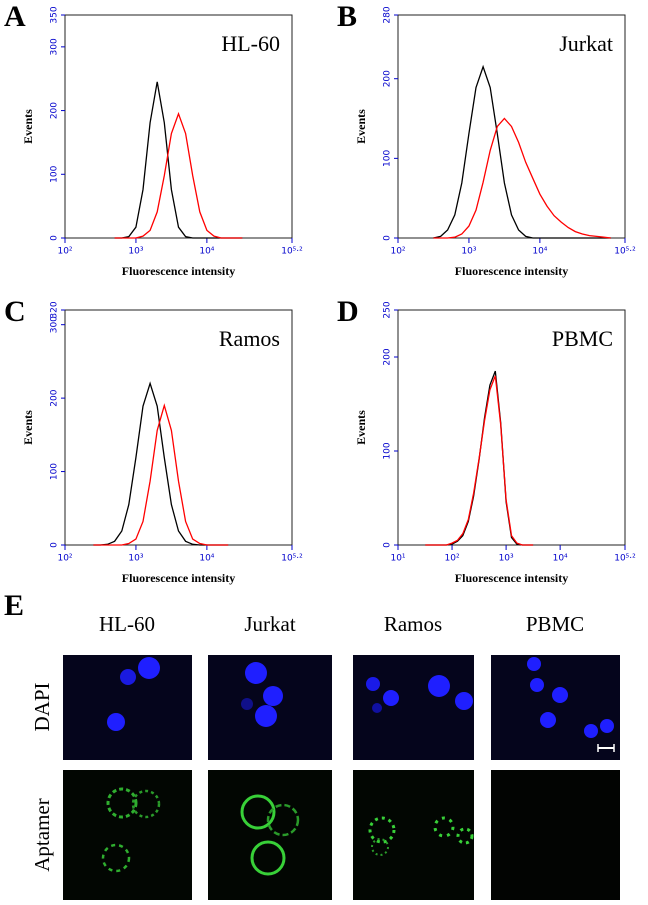  Describe the element at coordinates (55, 14) in the screenshot. I see `y-tick-label: 350` at that location.